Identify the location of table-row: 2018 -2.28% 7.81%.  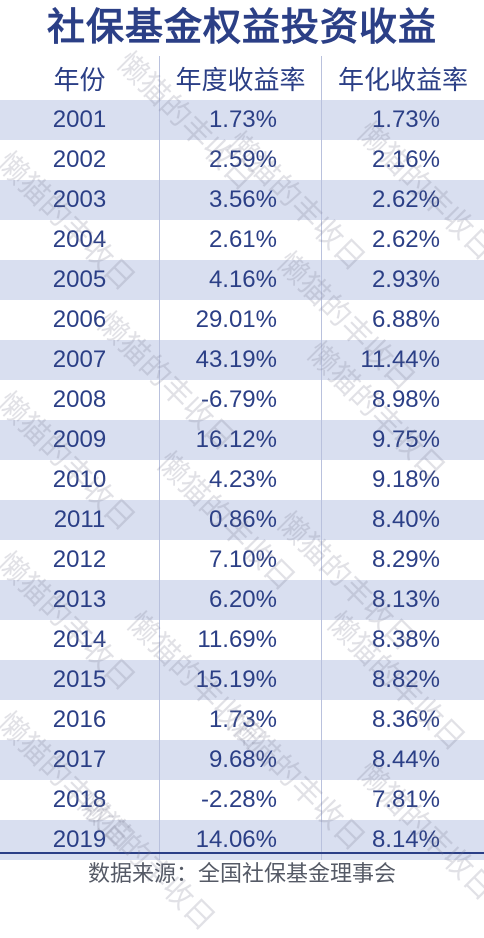
(242, 800).